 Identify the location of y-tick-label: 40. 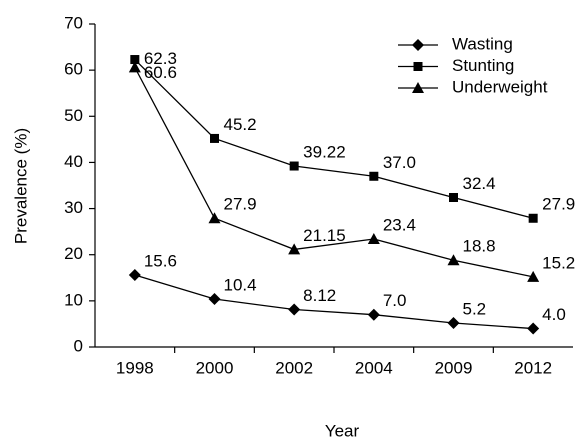
(73, 161).